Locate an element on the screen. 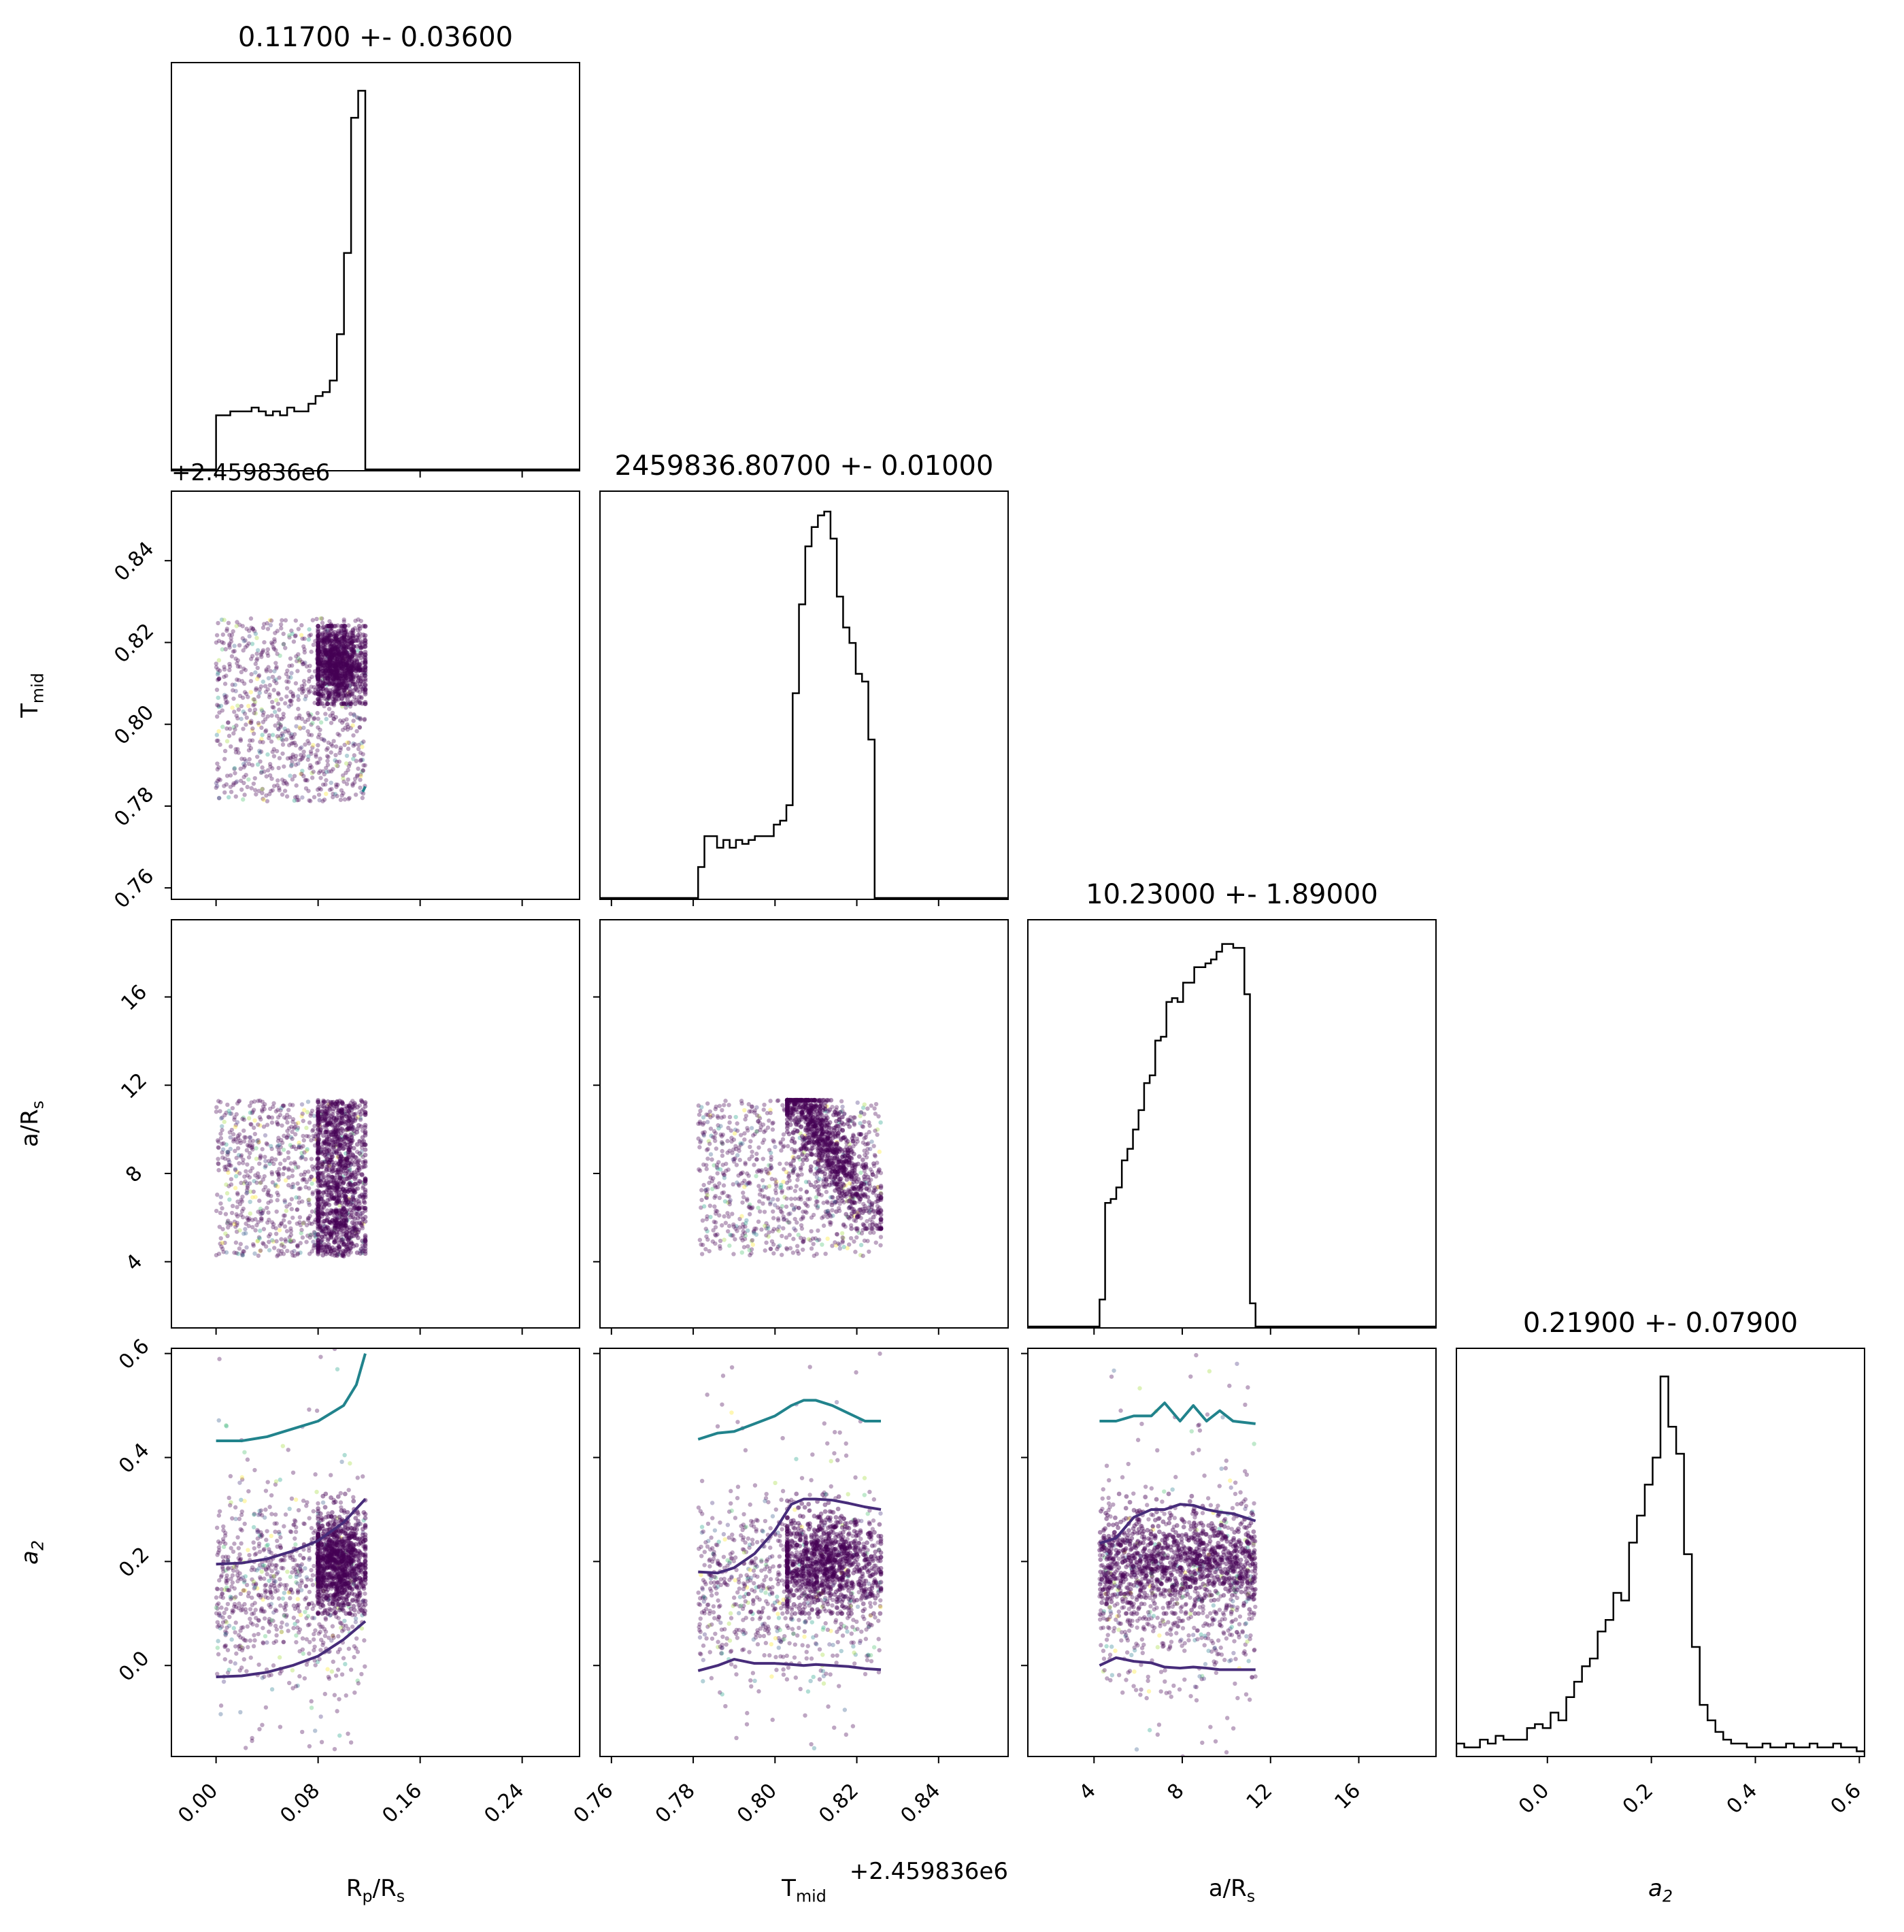 This screenshot has width=1904, height=1932. y-tick-label: 0.6 is located at coordinates (134, 1354).